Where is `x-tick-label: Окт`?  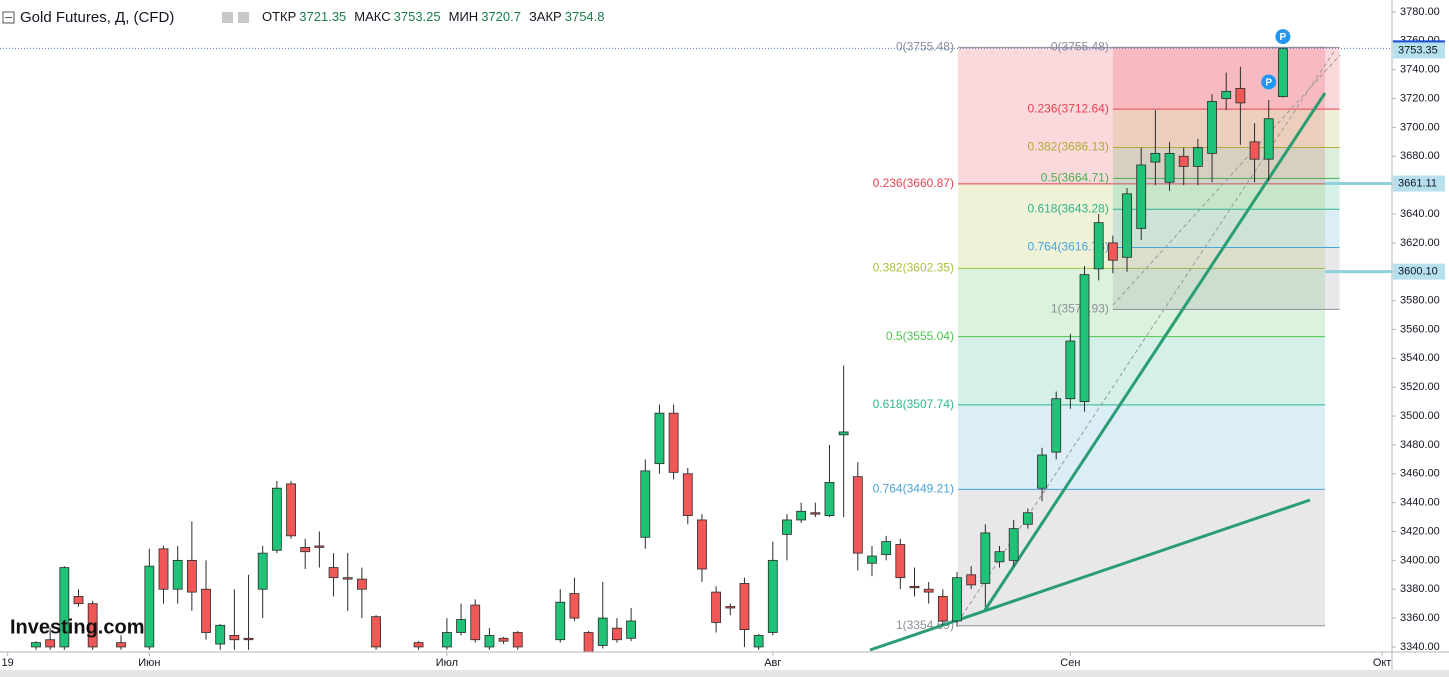 x-tick-label: Окт is located at coordinates (1382, 663).